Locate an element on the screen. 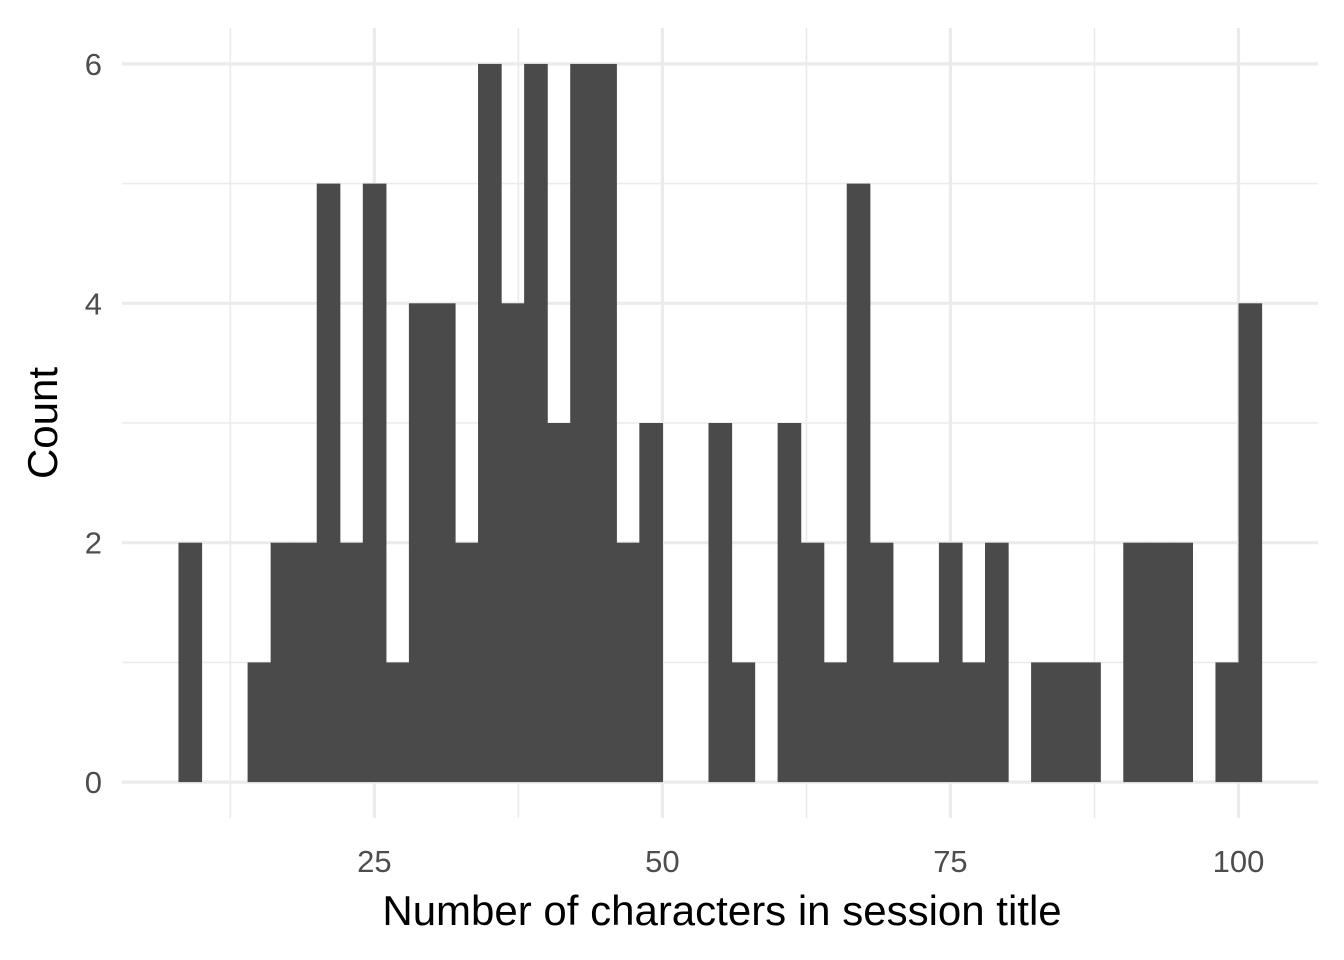 The width and height of the screenshot is (1344, 960). x-tick-label: 25 is located at coordinates (374, 861).